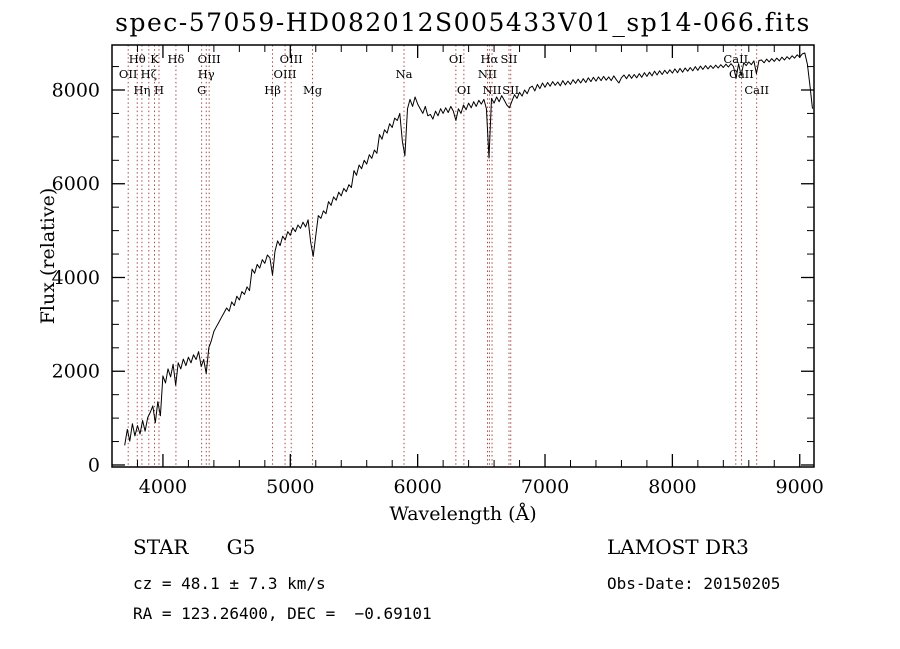 The height and width of the screenshot is (649, 900). Describe the element at coordinates (313, 90) in the screenshot. I see `spectral-line-label: Mg` at that location.